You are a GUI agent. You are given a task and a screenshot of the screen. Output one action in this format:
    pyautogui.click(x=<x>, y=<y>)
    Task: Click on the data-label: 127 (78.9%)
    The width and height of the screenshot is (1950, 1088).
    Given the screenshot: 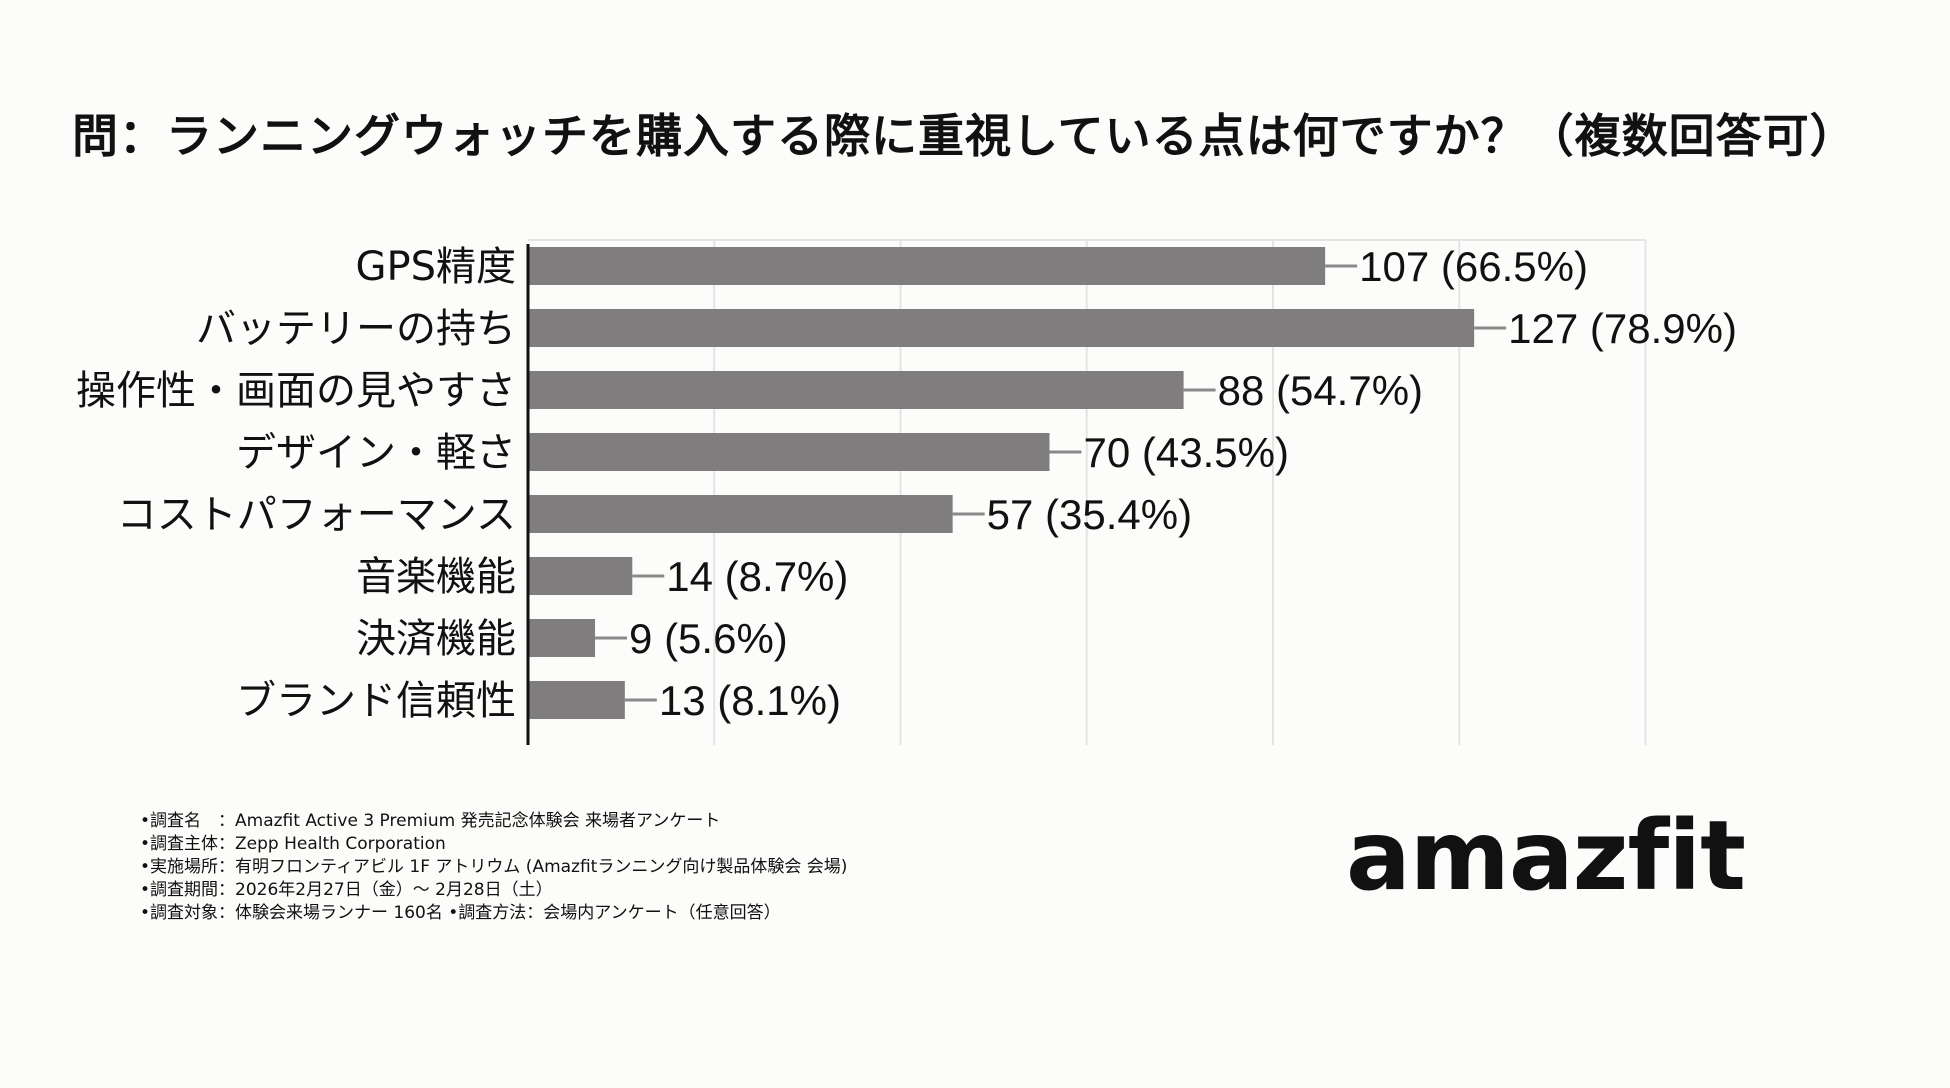 What is the action you would take?
    pyautogui.click(x=1622, y=328)
    